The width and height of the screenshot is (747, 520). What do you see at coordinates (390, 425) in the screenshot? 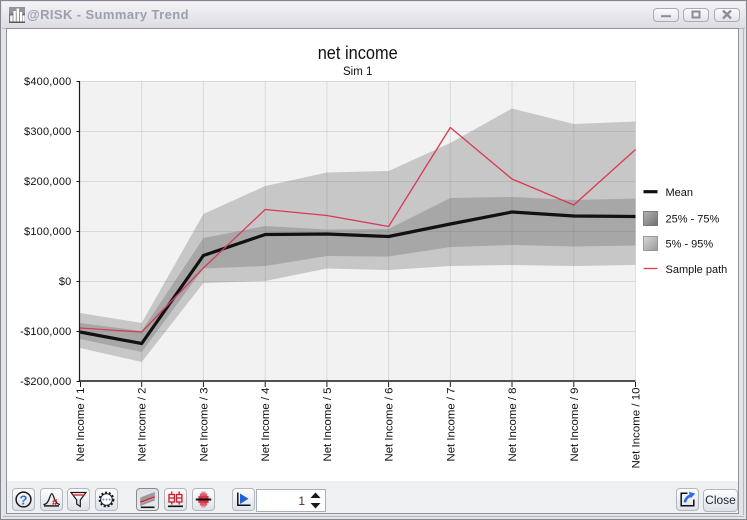
I see `svg-text: Net Income / 6` at bounding box center [390, 425].